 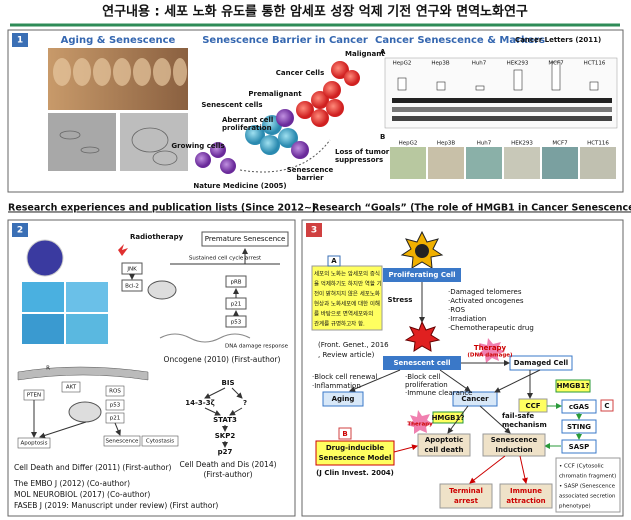 I want to click on section-title: Aging & Senescence, so click(x=118, y=40).